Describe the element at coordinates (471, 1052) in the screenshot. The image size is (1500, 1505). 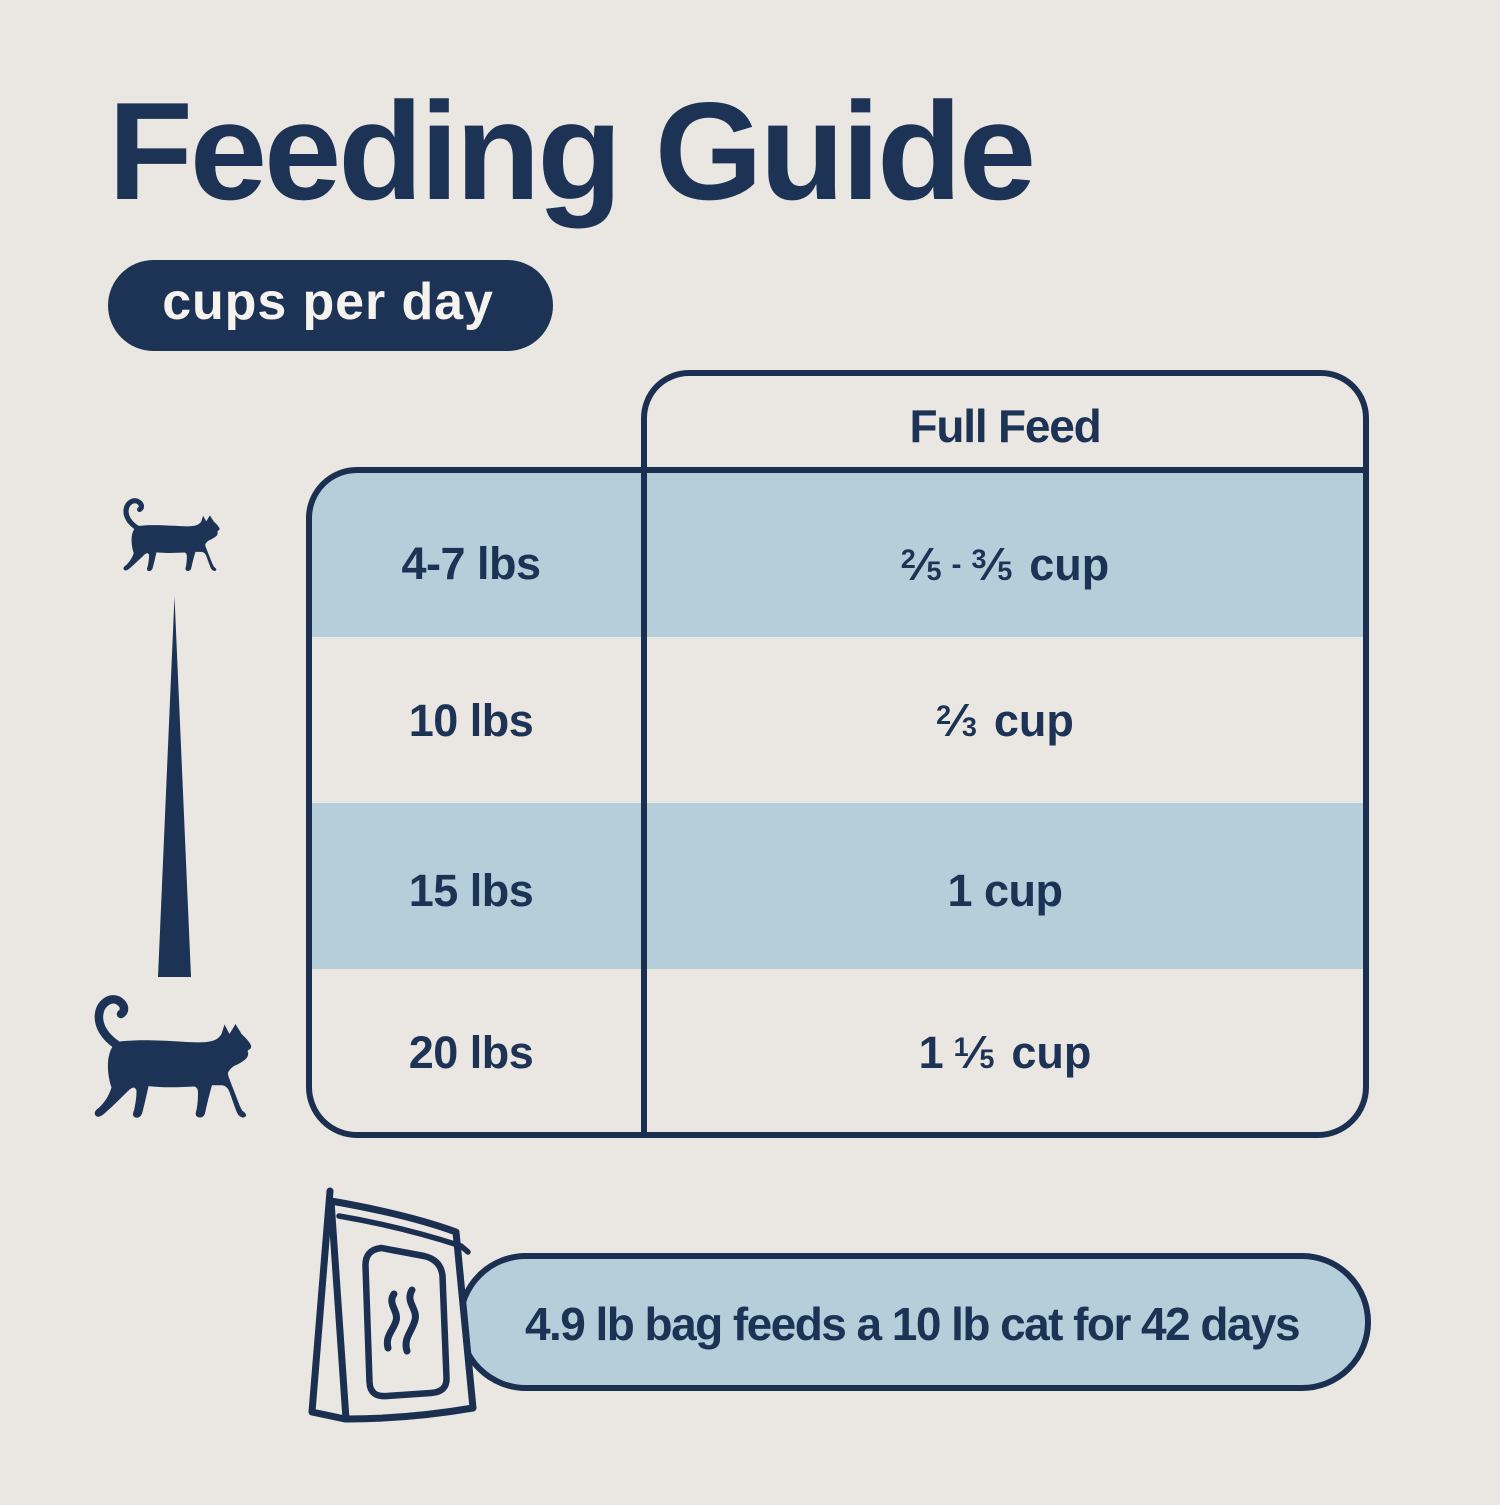
I see `svg-text: 20 lbs` at that location.